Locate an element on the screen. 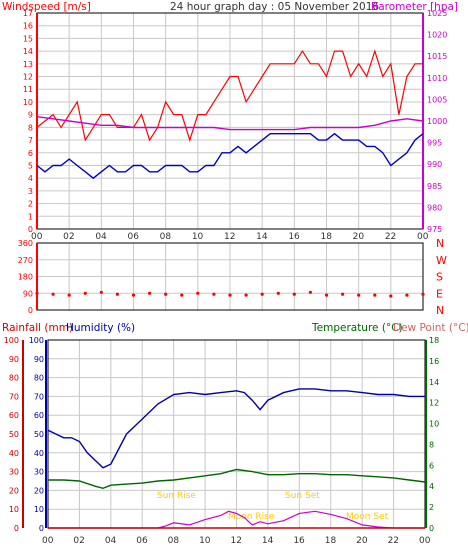 This screenshot has height=555, width=468. dewpoint-axis-label: Dew Point (°C) is located at coordinates (430, 328).